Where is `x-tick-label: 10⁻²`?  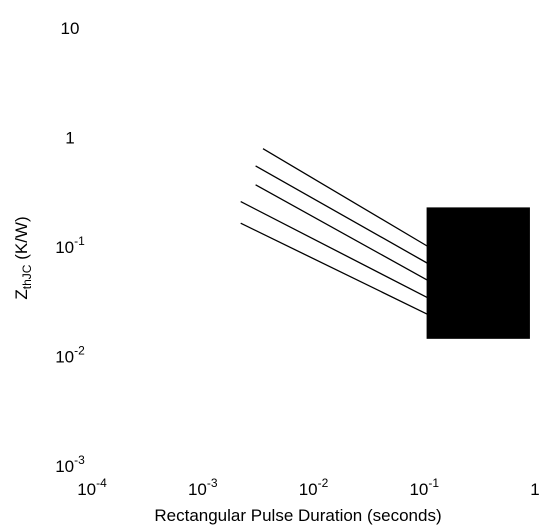
x-tick-label: 10⁻² is located at coordinates (314, 487).